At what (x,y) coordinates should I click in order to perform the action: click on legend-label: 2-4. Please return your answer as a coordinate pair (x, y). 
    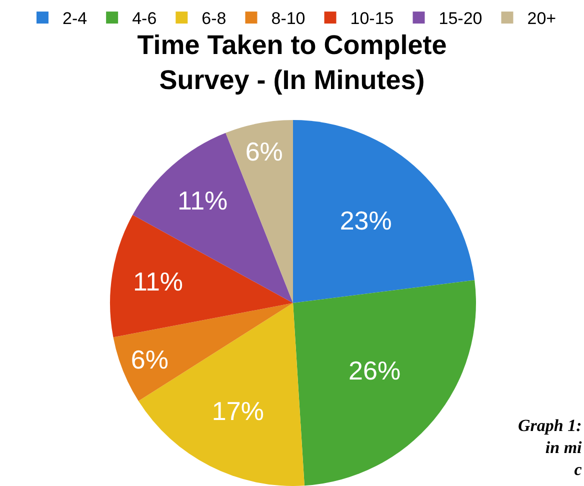
    Looking at the image, I should click on (75, 18).